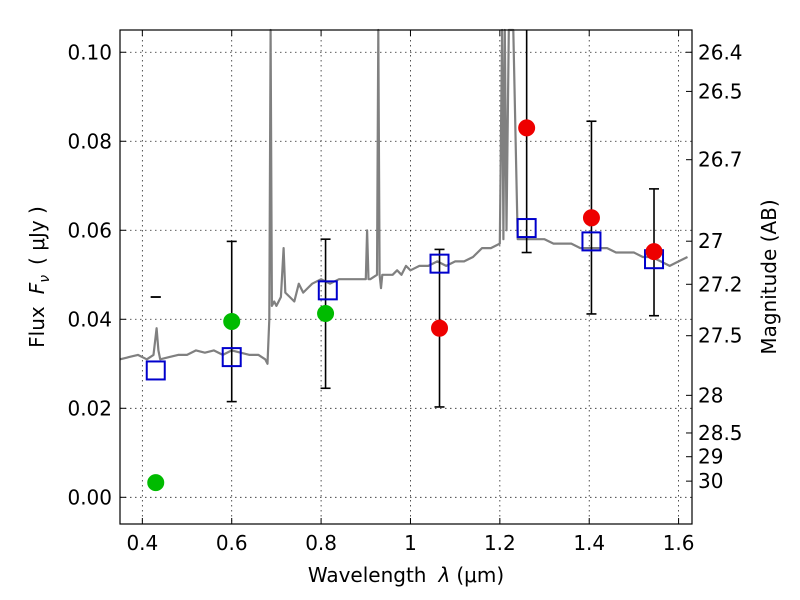 The image size is (800, 600). Describe the element at coordinates (39, 277) in the screenshot. I see `y-axis-label: FluxFν( μJy )` at that location.